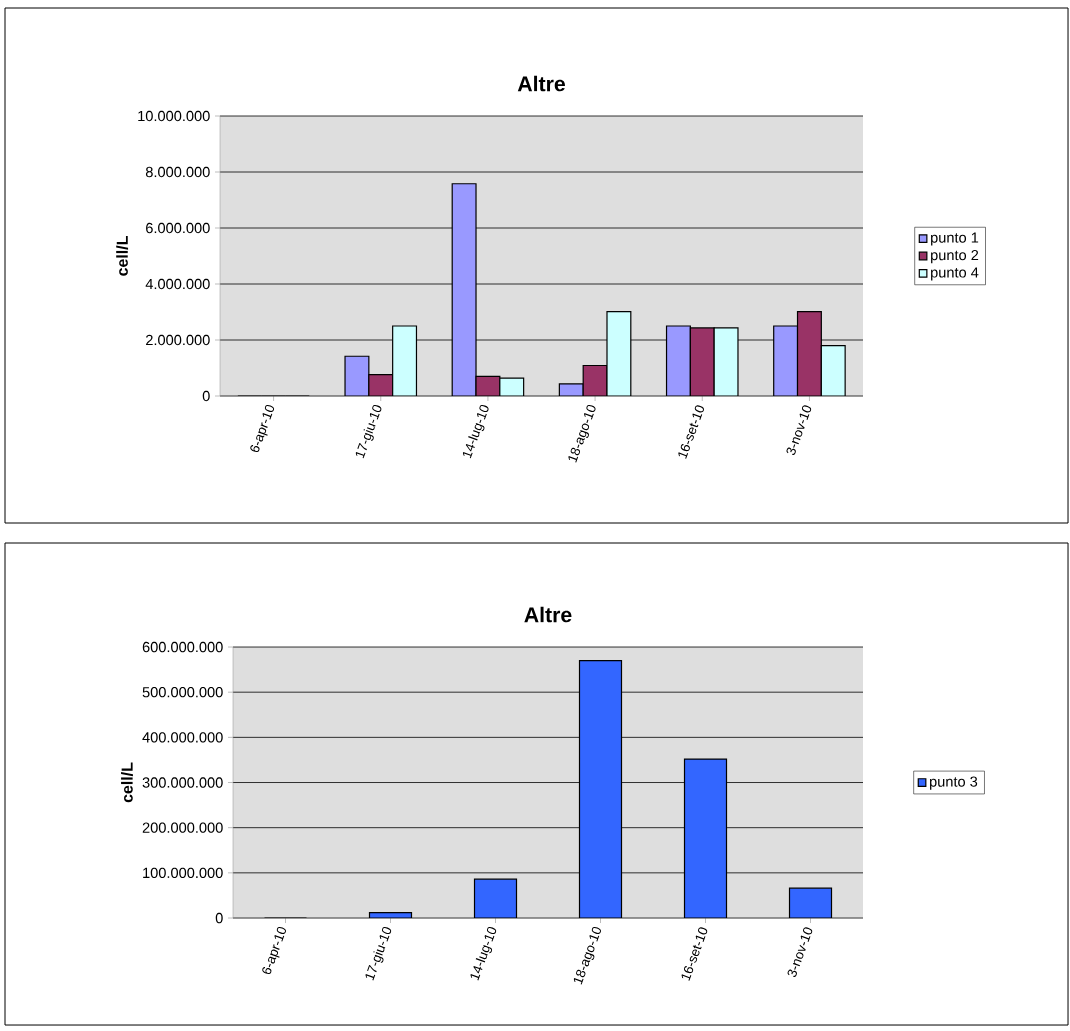  What do you see at coordinates (182, 782) in the screenshot?
I see `y-tick-label: 300.000.000` at bounding box center [182, 782].